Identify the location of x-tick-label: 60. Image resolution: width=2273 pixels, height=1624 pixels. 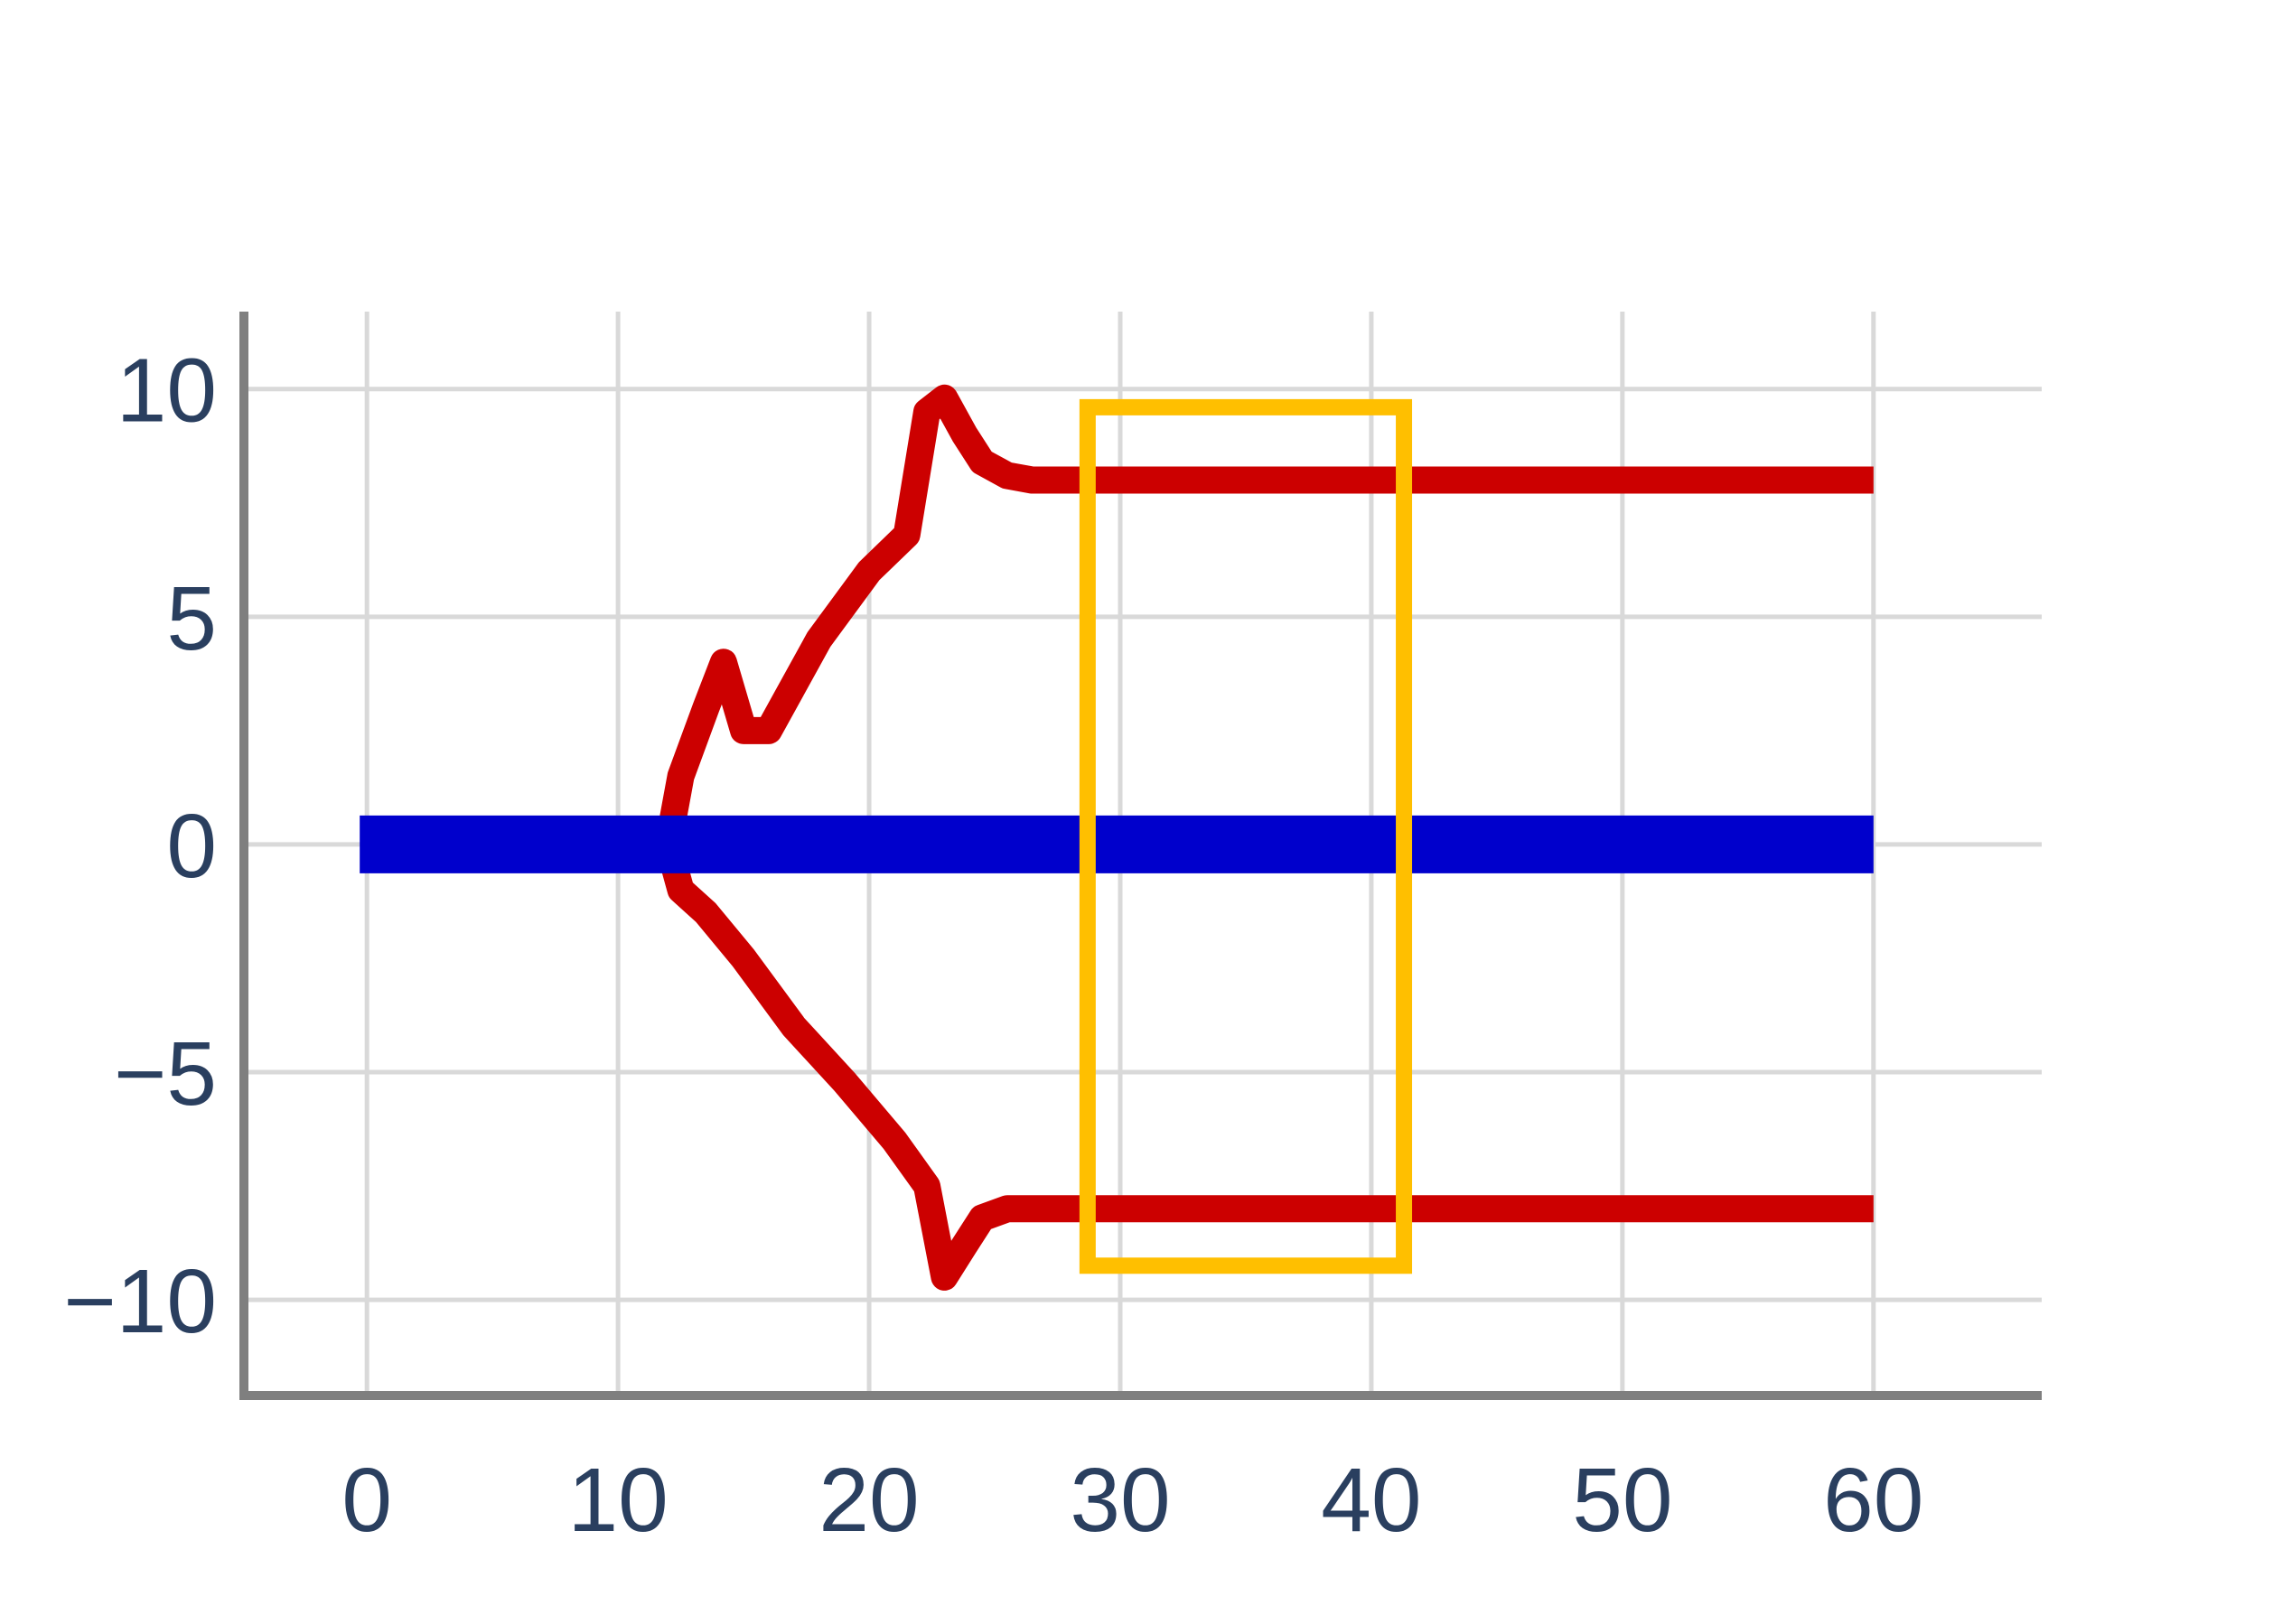
(1873, 1501).